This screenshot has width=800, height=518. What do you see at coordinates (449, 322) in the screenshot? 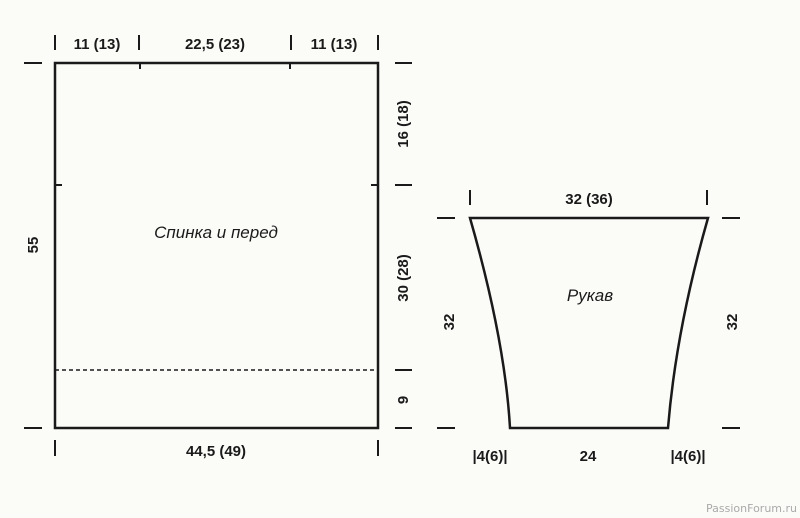
I see `dim-sleeve-left-height: 32` at bounding box center [449, 322].